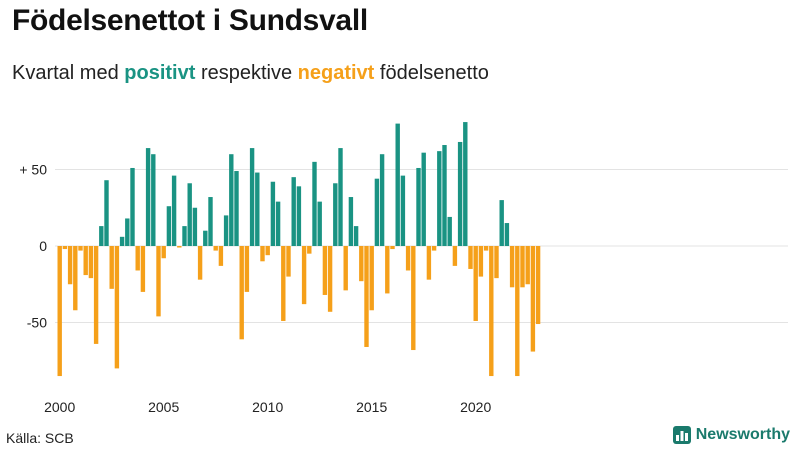 The image size is (800, 450). What do you see at coordinates (681, 435) in the screenshot?
I see `bar-chart-icon` at bounding box center [681, 435].